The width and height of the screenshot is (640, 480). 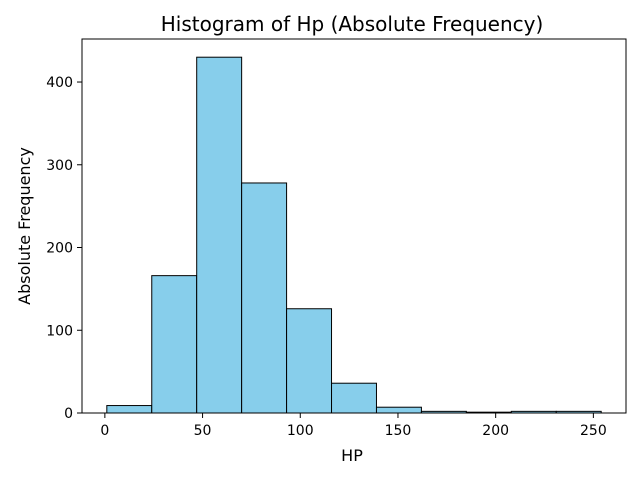 I want to click on x-tick-label: 200, so click(x=495, y=431).